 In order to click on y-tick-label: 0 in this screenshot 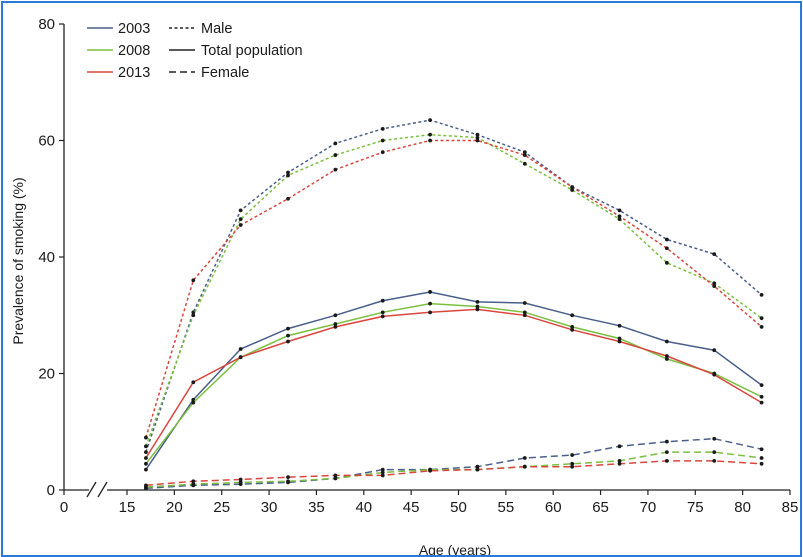, I will do `click(51, 490)`.